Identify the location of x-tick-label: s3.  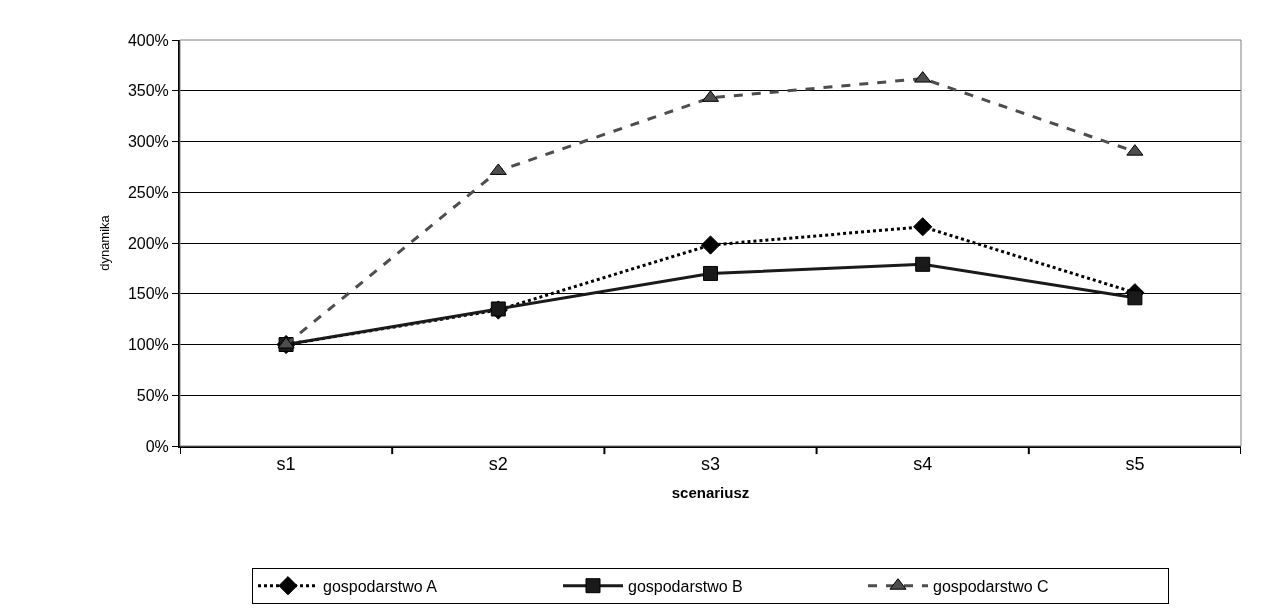
(710, 463).